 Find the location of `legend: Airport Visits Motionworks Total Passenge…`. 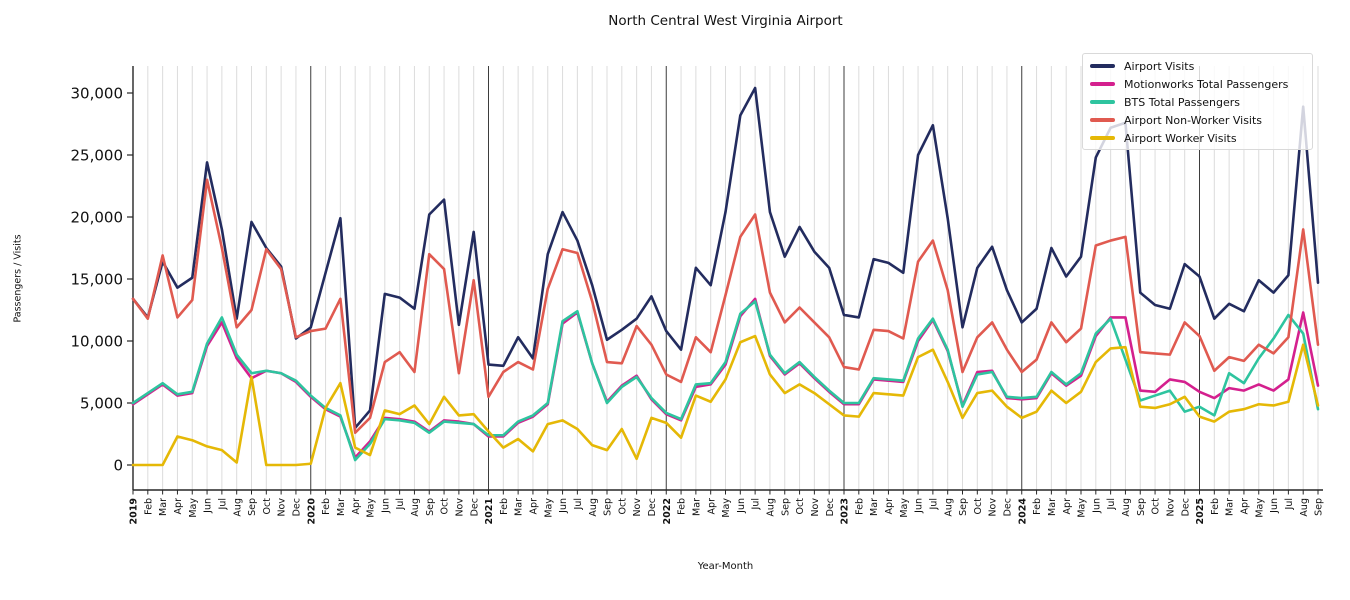

legend: Airport Visits Motionworks Total Passenge… is located at coordinates (1197, 101).